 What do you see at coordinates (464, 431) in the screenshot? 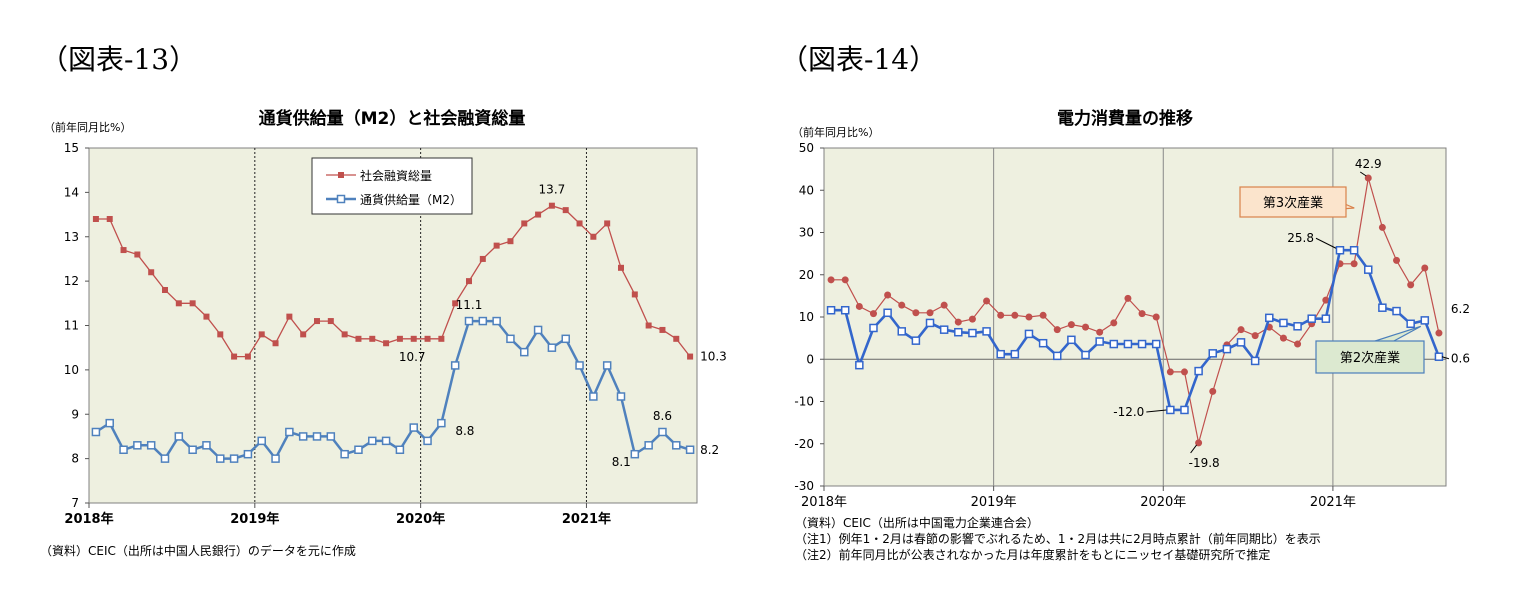
I see `chart1-data-label: 8.8` at bounding box center [464, 431].